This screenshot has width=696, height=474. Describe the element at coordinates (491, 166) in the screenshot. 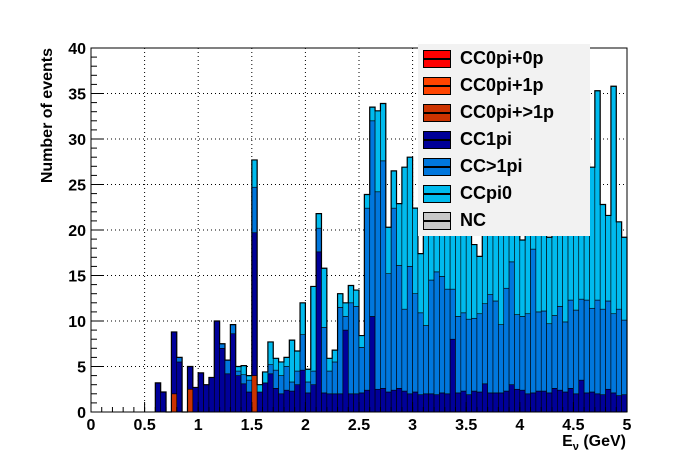

I see `legend-label: CC>1pi` at that location.